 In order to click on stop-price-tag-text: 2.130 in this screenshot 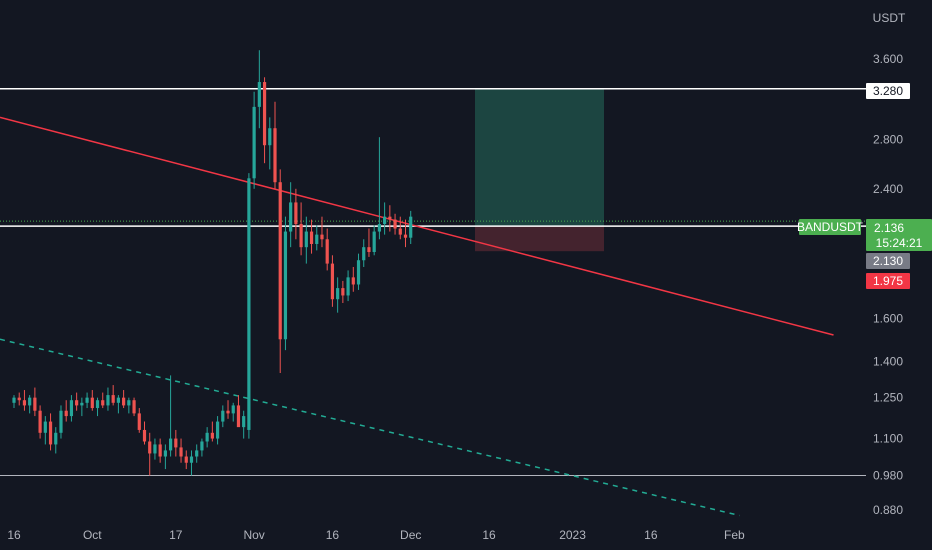, I will do `click(888, 261)`.